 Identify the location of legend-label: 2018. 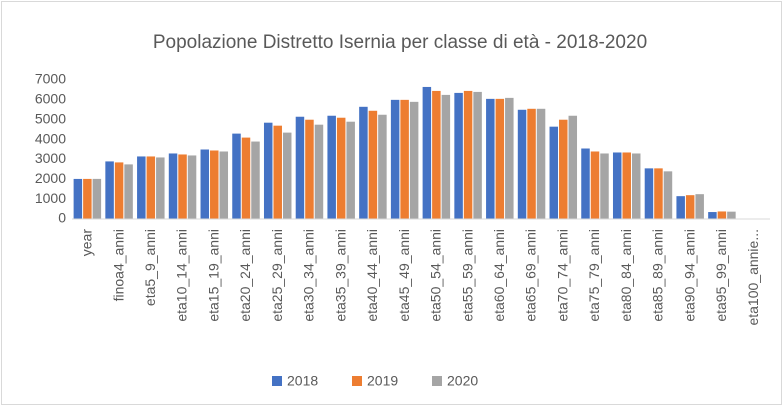
(302, 381).